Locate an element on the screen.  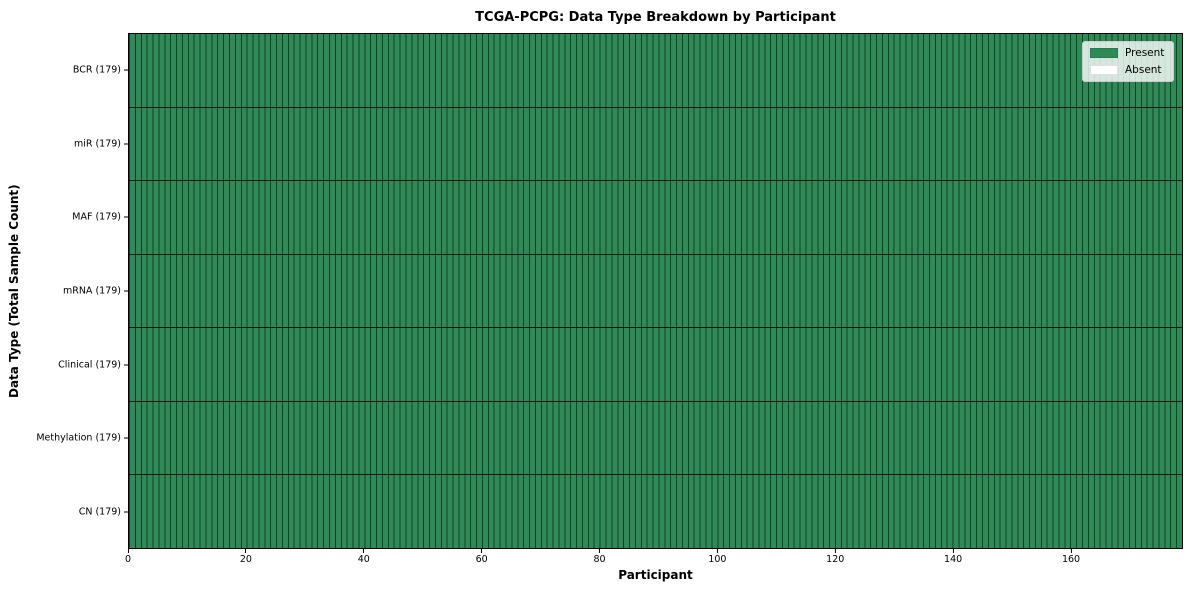
x-tick-20: 20 is located at coordinates (246, 557).